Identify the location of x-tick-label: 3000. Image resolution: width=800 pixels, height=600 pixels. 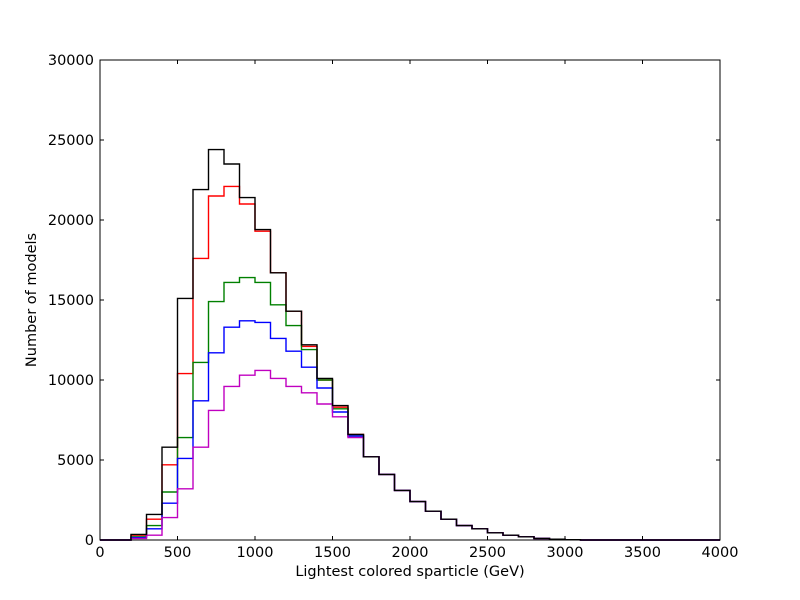
(565, 553).